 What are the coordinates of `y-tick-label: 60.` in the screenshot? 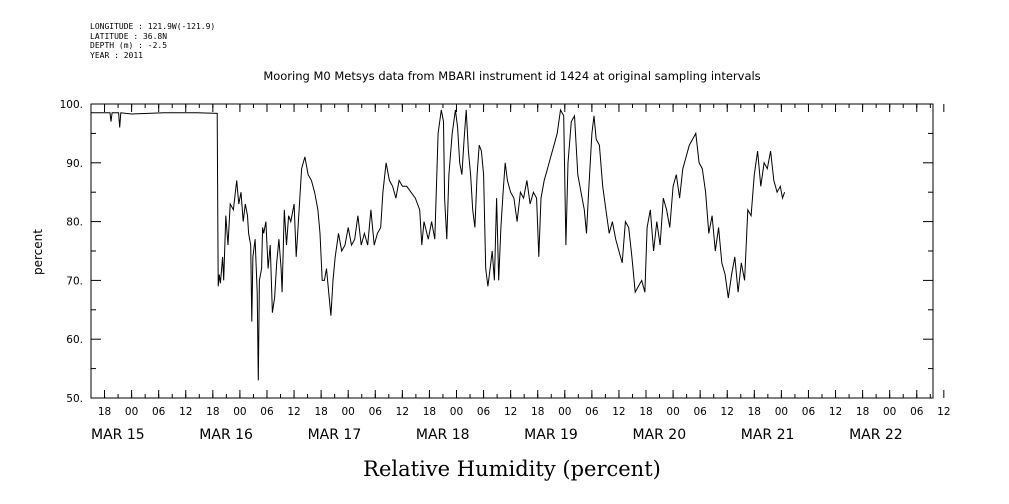 It's located at (74, 340).